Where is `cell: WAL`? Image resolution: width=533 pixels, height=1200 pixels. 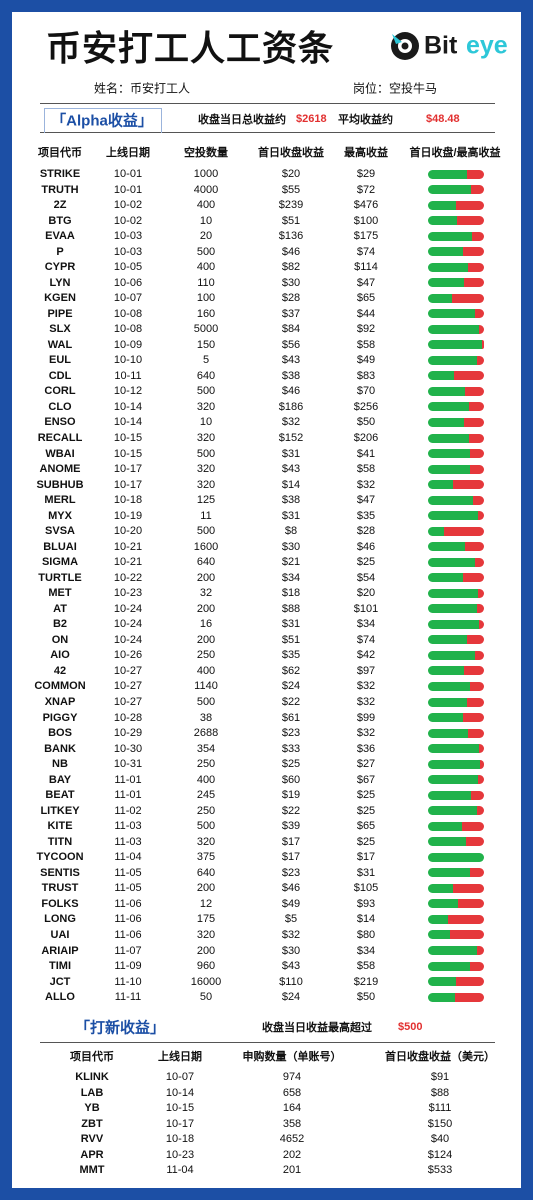
cell: WAL is located at coordinates (60, 344).